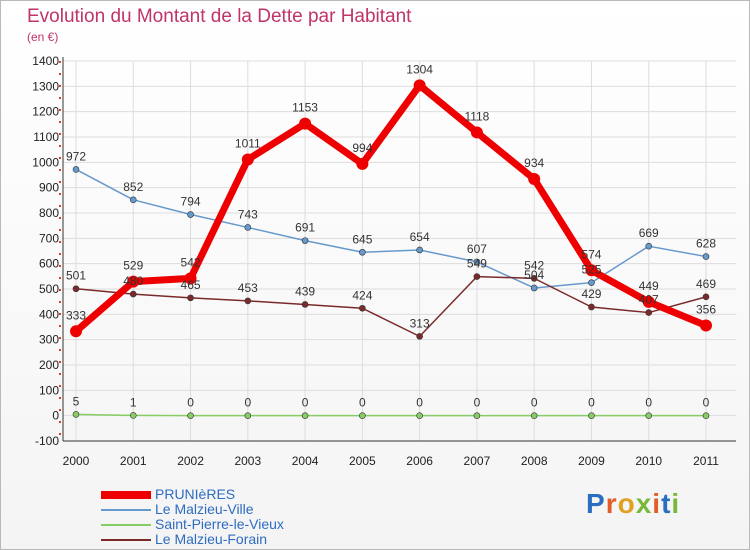  I want to click on x-tick-label: 2011, so click(706, 461).